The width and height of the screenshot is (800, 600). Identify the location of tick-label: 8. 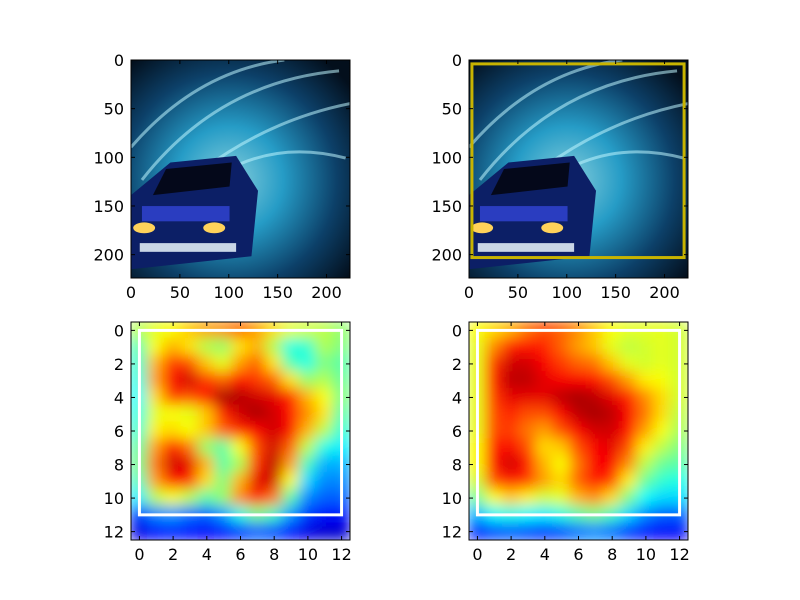
(119, 465).